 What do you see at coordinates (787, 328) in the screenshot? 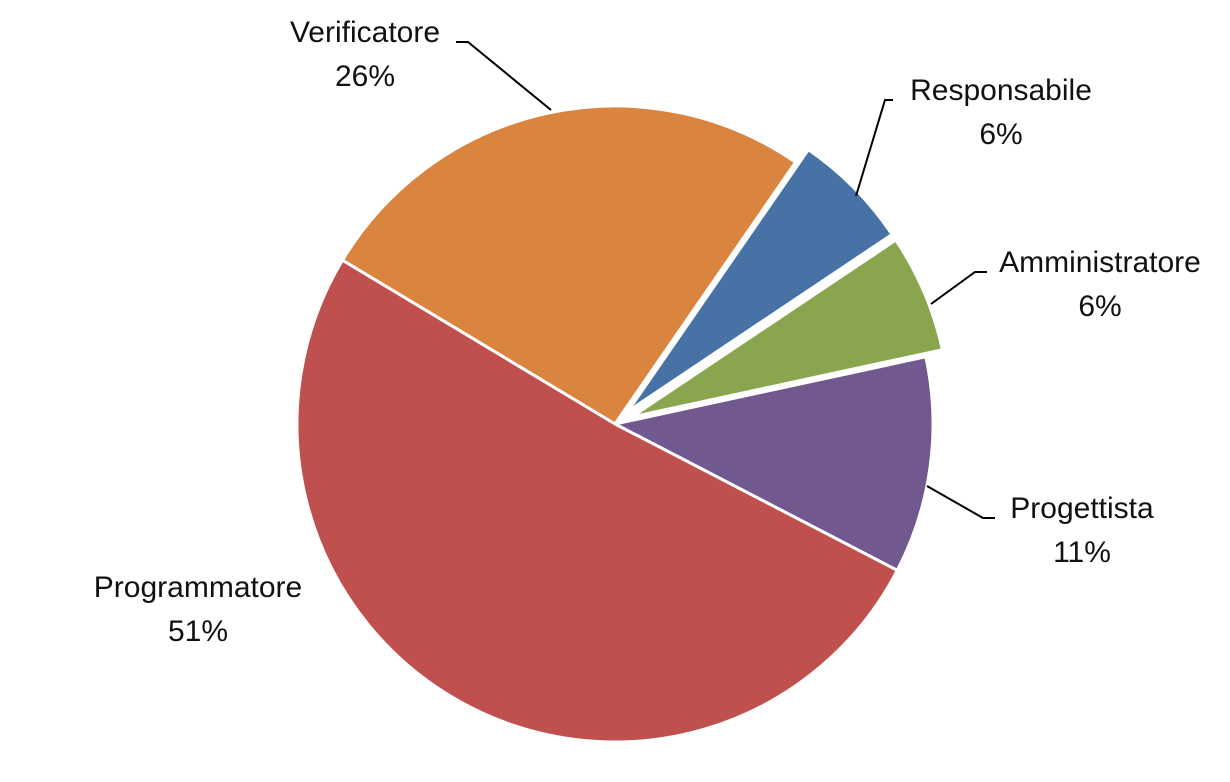
I see `pie-slice-amministratore` at bounding box center [787, 328].